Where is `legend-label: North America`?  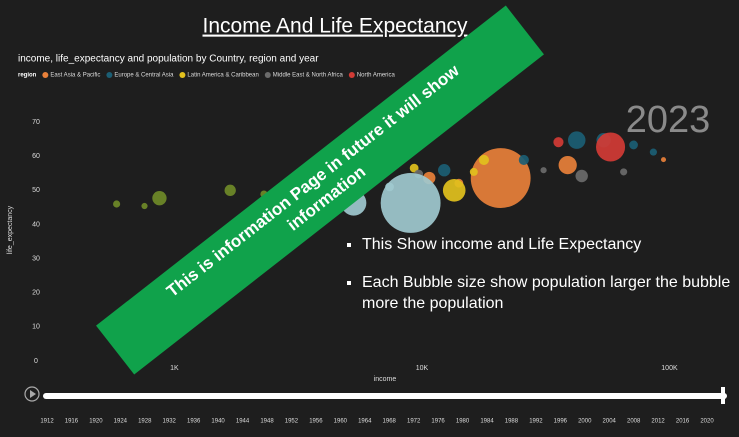 legend-label: North America is located at coordinates (376, 76).